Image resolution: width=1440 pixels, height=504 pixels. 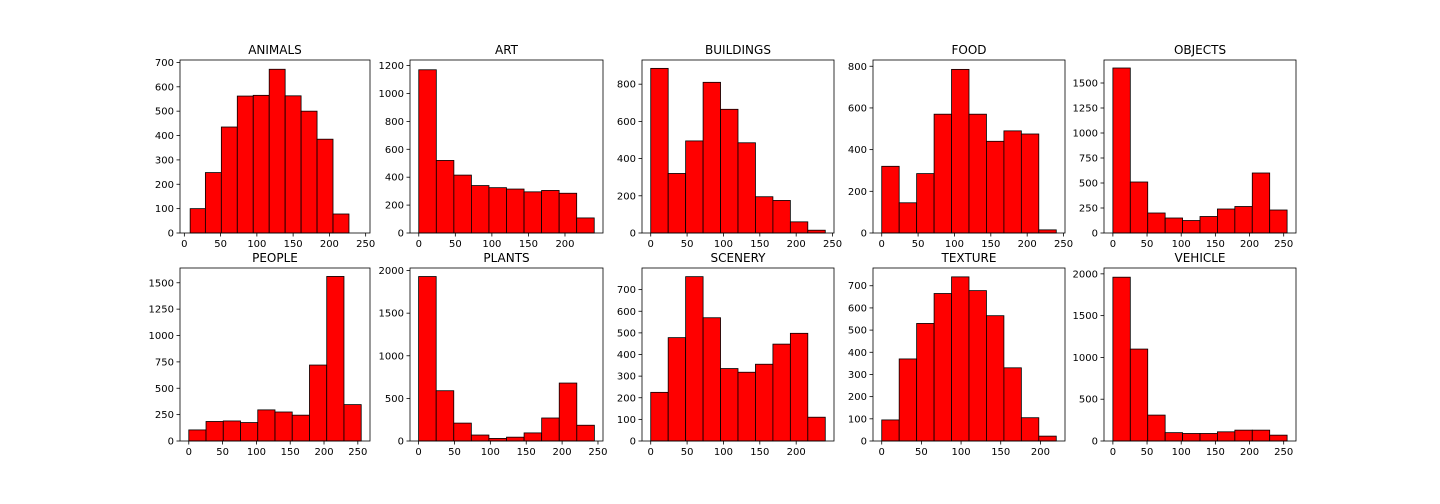 I want to click on y-tick-label: 700, so click(x=857, y=286).